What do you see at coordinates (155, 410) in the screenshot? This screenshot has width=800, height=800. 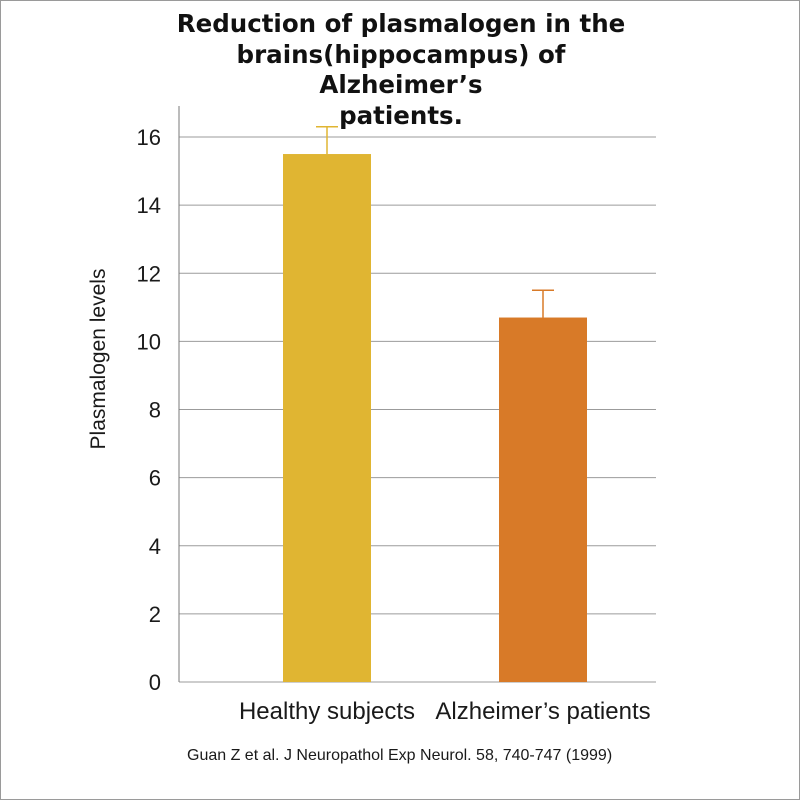 I see `y-tick-label: 8` at bounding box center [155, 410].